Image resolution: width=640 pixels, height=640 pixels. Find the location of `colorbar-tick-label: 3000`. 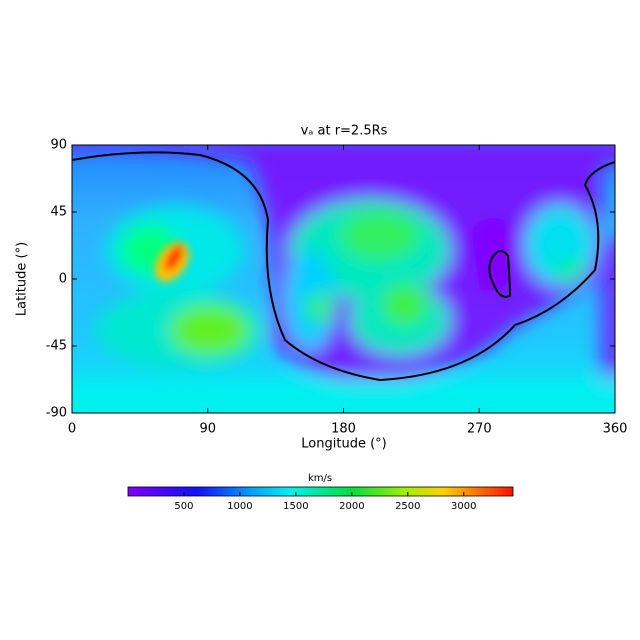

colorbar-tick-label: 3000 is located at coordinates (463, 506).